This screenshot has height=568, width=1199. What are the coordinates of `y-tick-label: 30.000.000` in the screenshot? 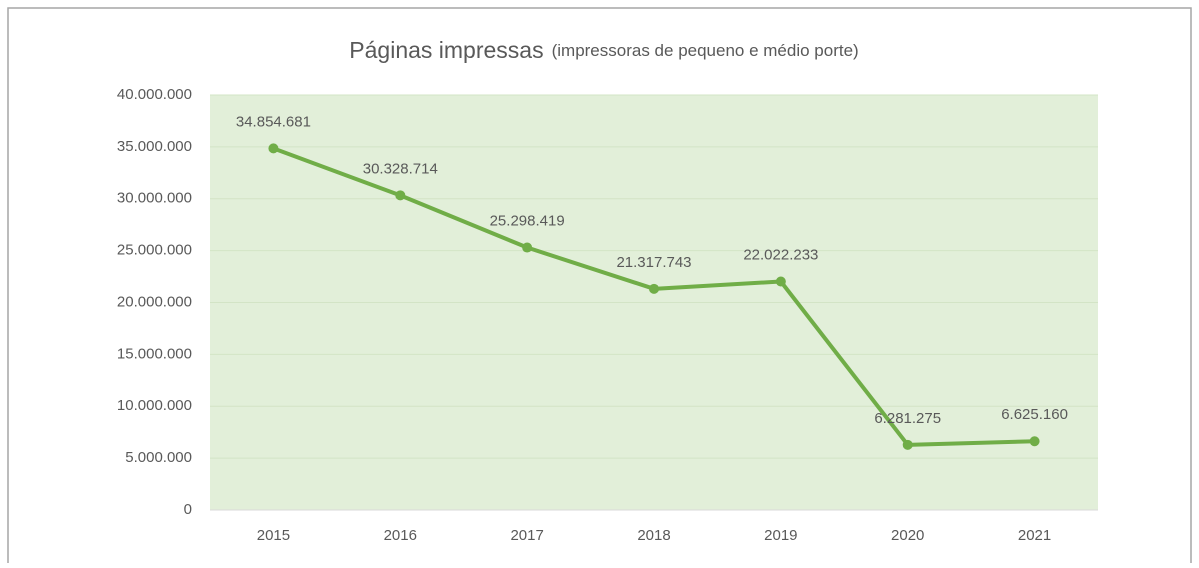 It's located at (154, 198).